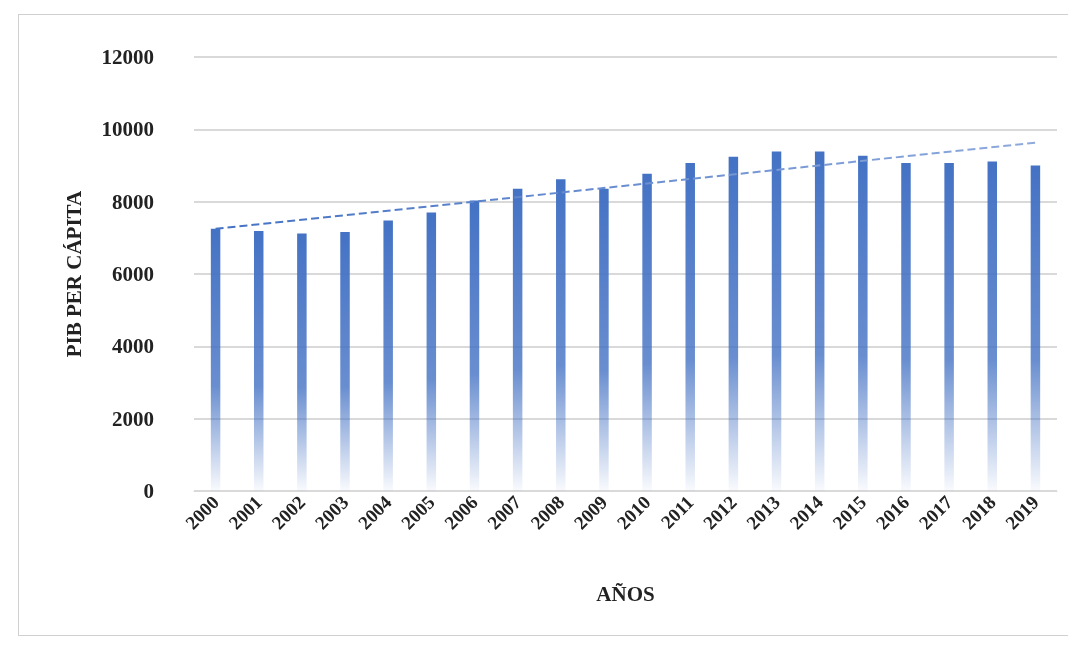 The height and width of the screenshot is (646, 1068). Describe the element at coordinates (127, 57) in the screenshot. I see `y-tick-label: 12000` at that location.